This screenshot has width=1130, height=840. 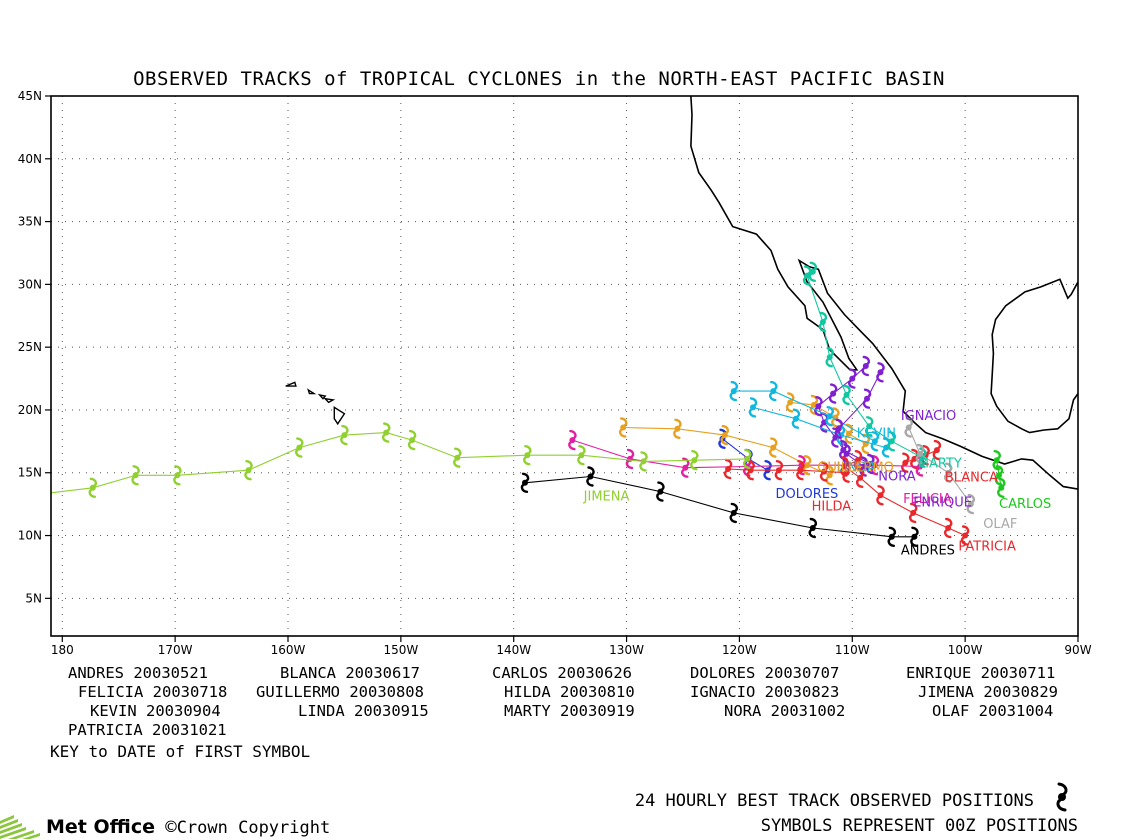 What do you see at coordinates (340, 692) in the screenshot?
I see `key-entry-guillermo: GUILLERMO 20030808` at bounding box center [340, 692].